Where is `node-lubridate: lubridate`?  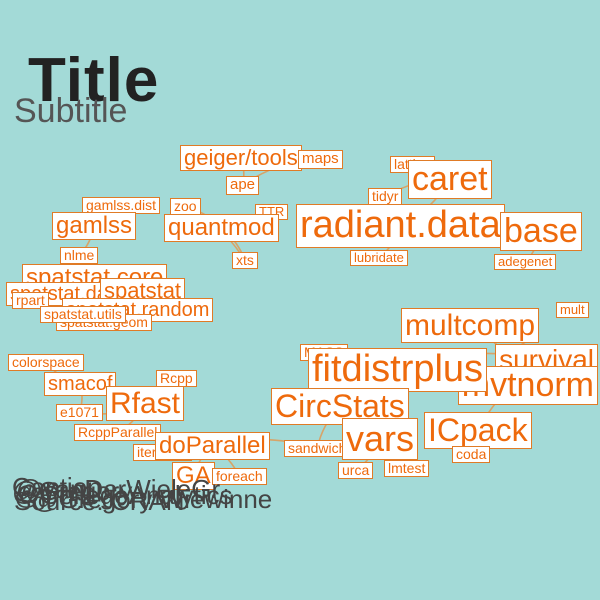 node-lubridate: lubridate is located at coordinates (379, 258).